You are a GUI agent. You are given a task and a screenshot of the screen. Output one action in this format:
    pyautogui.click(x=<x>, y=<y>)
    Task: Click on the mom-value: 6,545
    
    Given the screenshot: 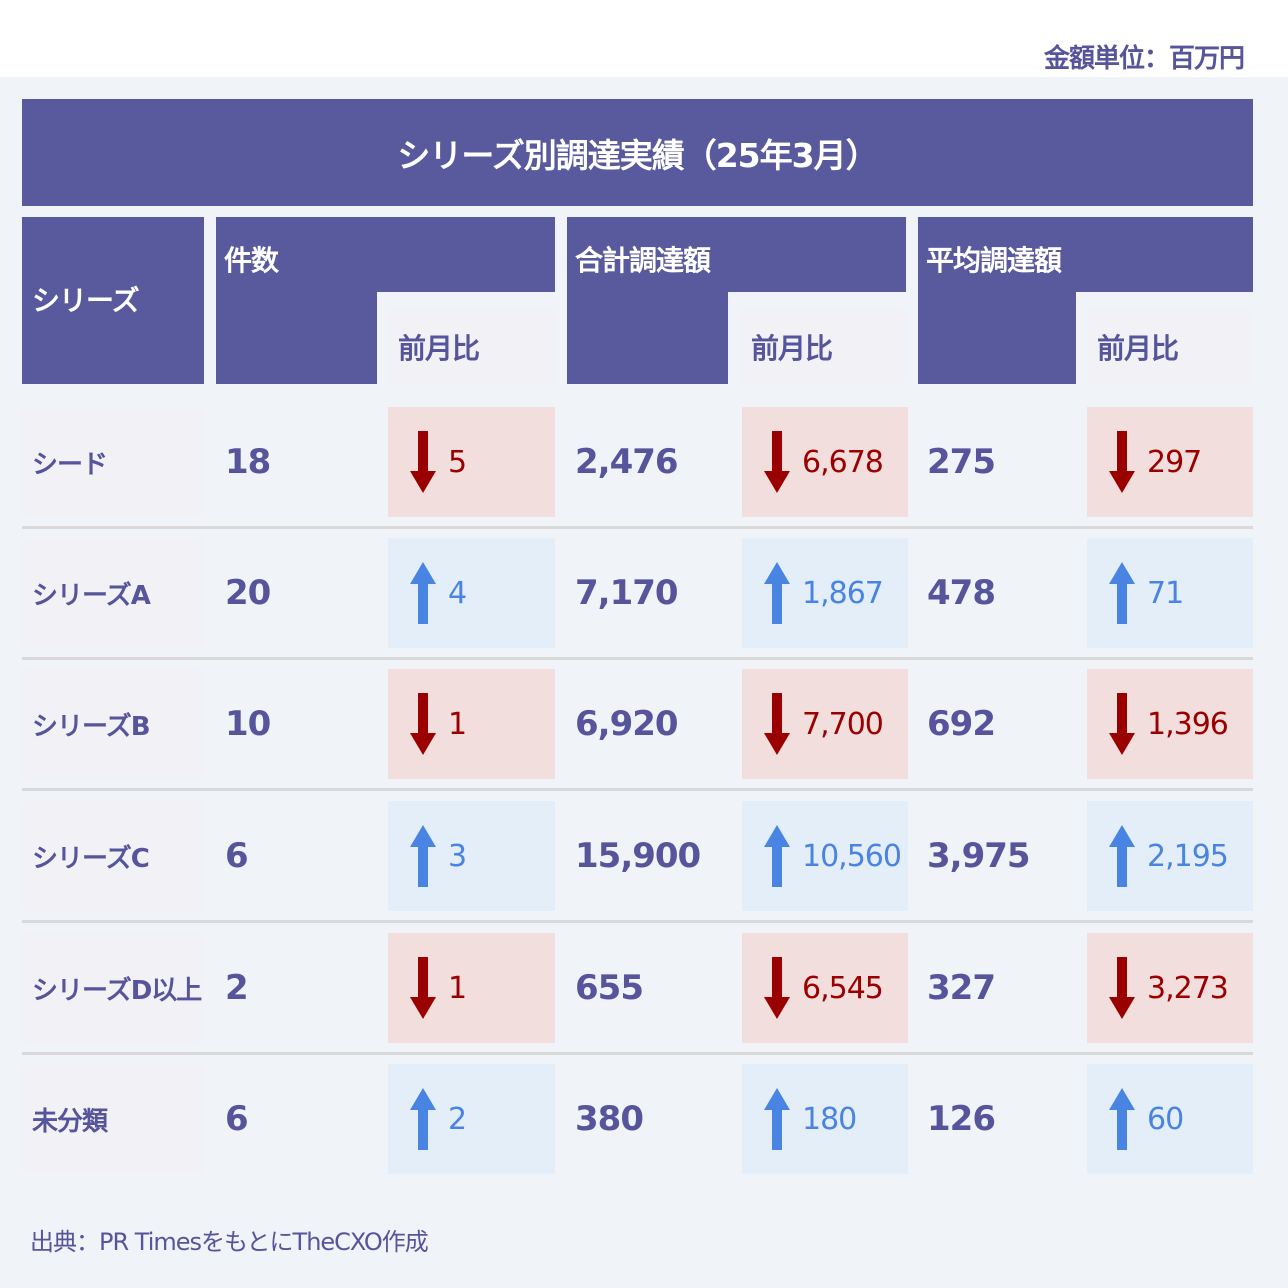 What is the action you would take?
    pyautogui.click(x=843, y=988)
    